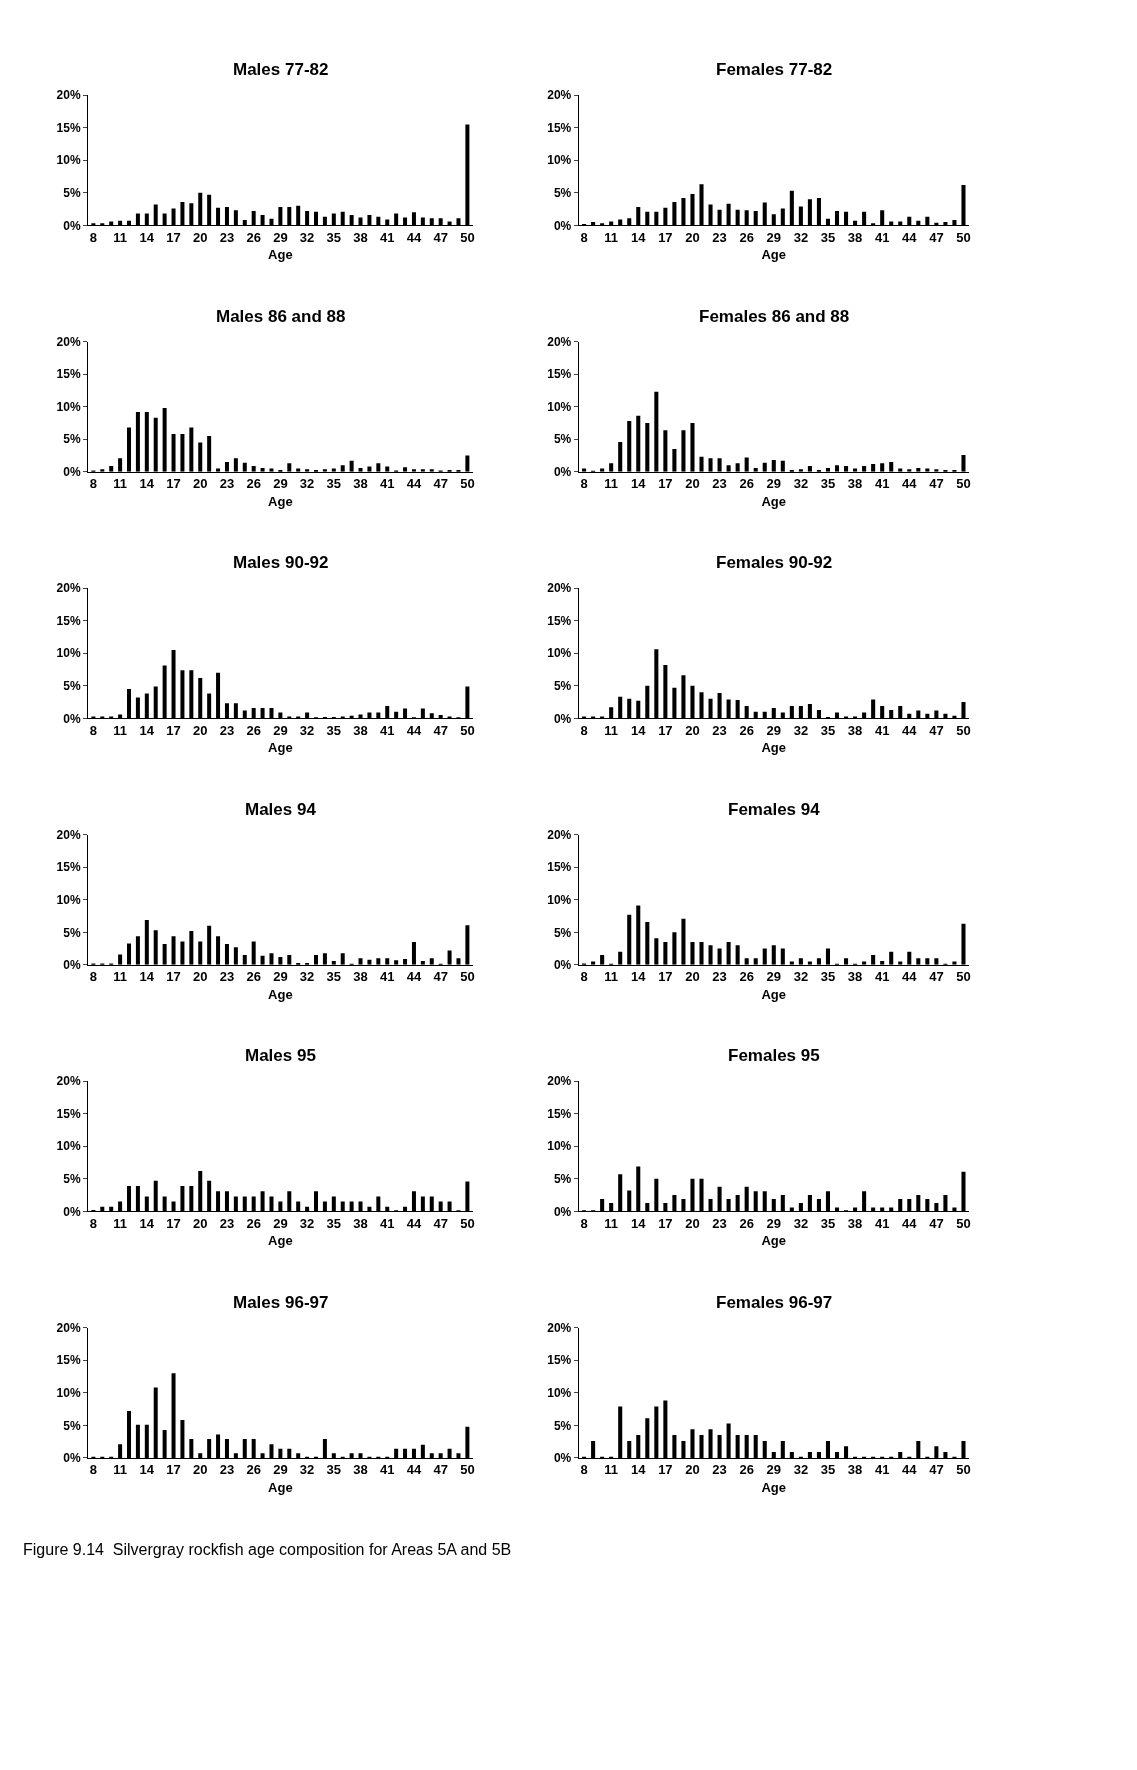 The image size is (1137, 1770). What do you see at coordinates (774, 809) in the screenshot?
I see `chart-title: Females 94` at bounding box center [774, 809].